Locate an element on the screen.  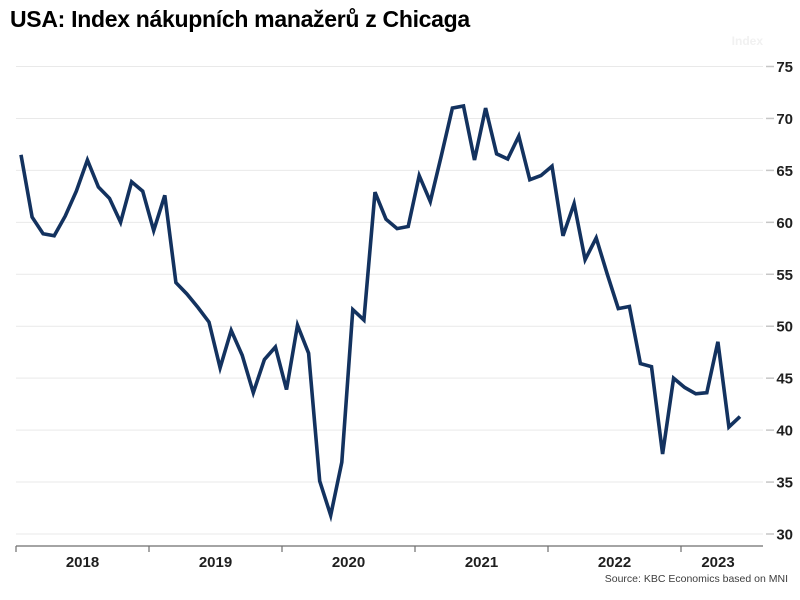
x-axis-label: 2018 is located at coordinates (82, 562).